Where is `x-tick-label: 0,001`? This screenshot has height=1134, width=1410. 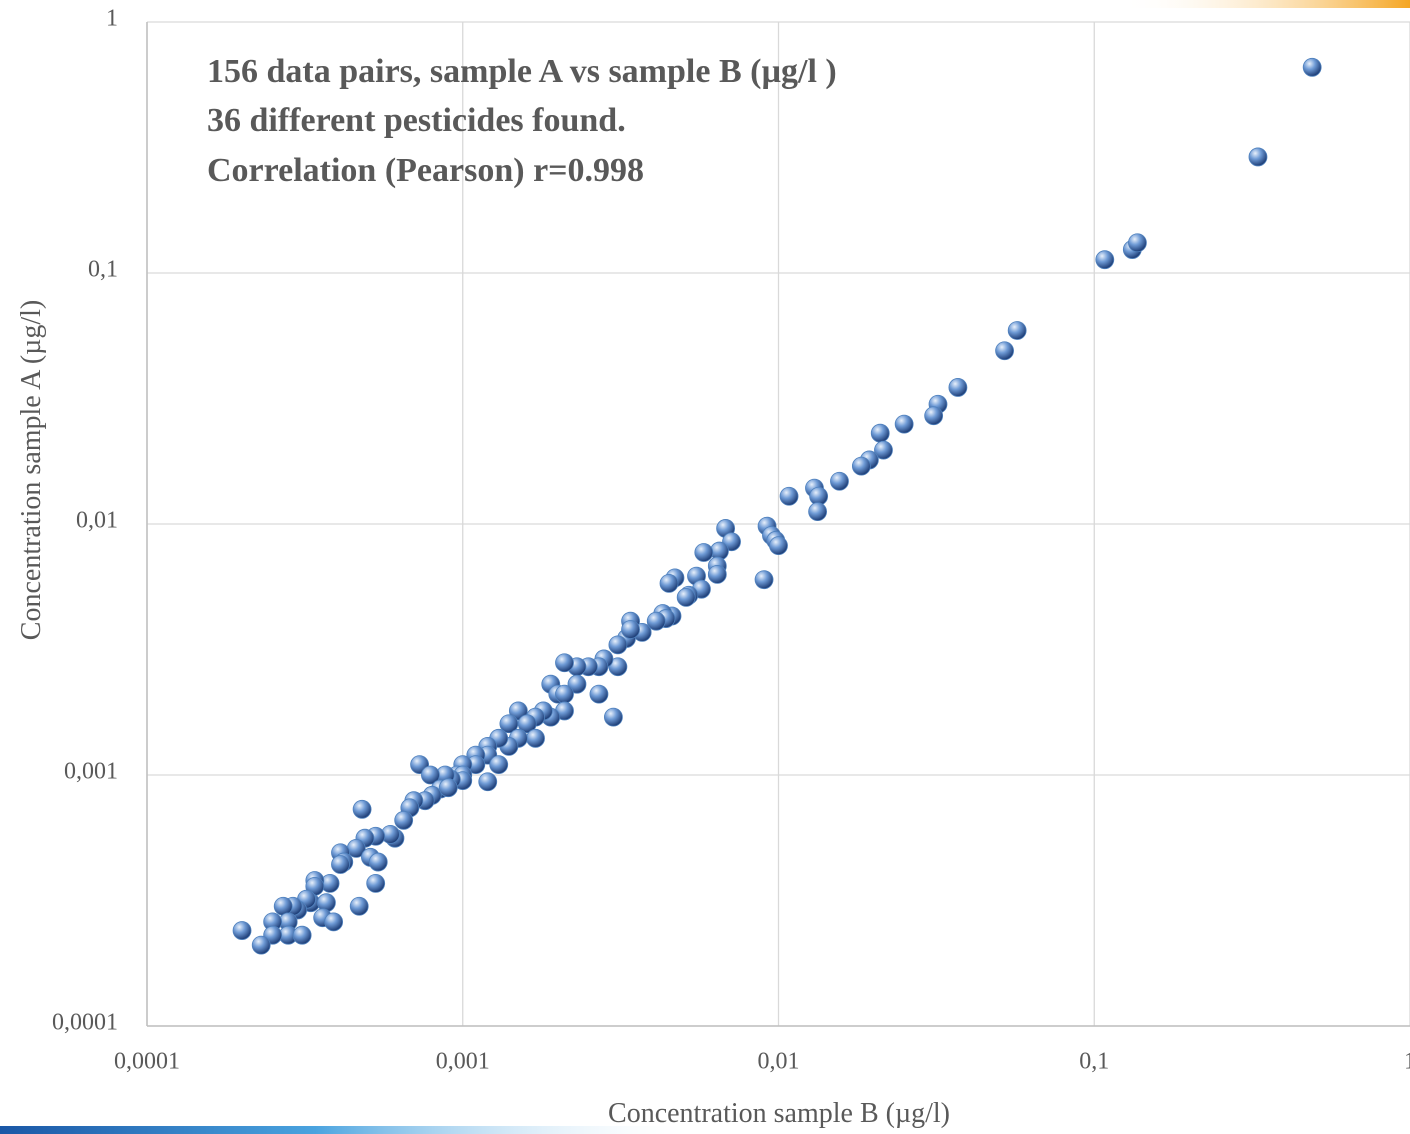 x-tick-label: 0,001 is located at coordinates (463, 1062).